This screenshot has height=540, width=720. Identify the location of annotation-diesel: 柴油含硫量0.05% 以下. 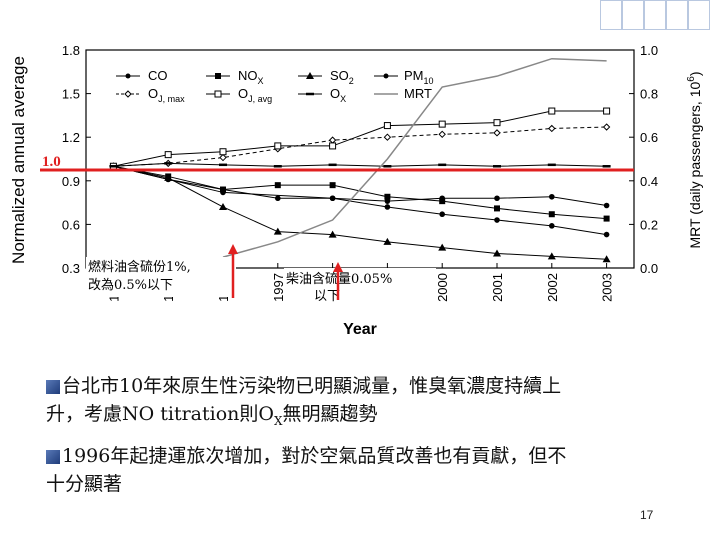
(360, 284).